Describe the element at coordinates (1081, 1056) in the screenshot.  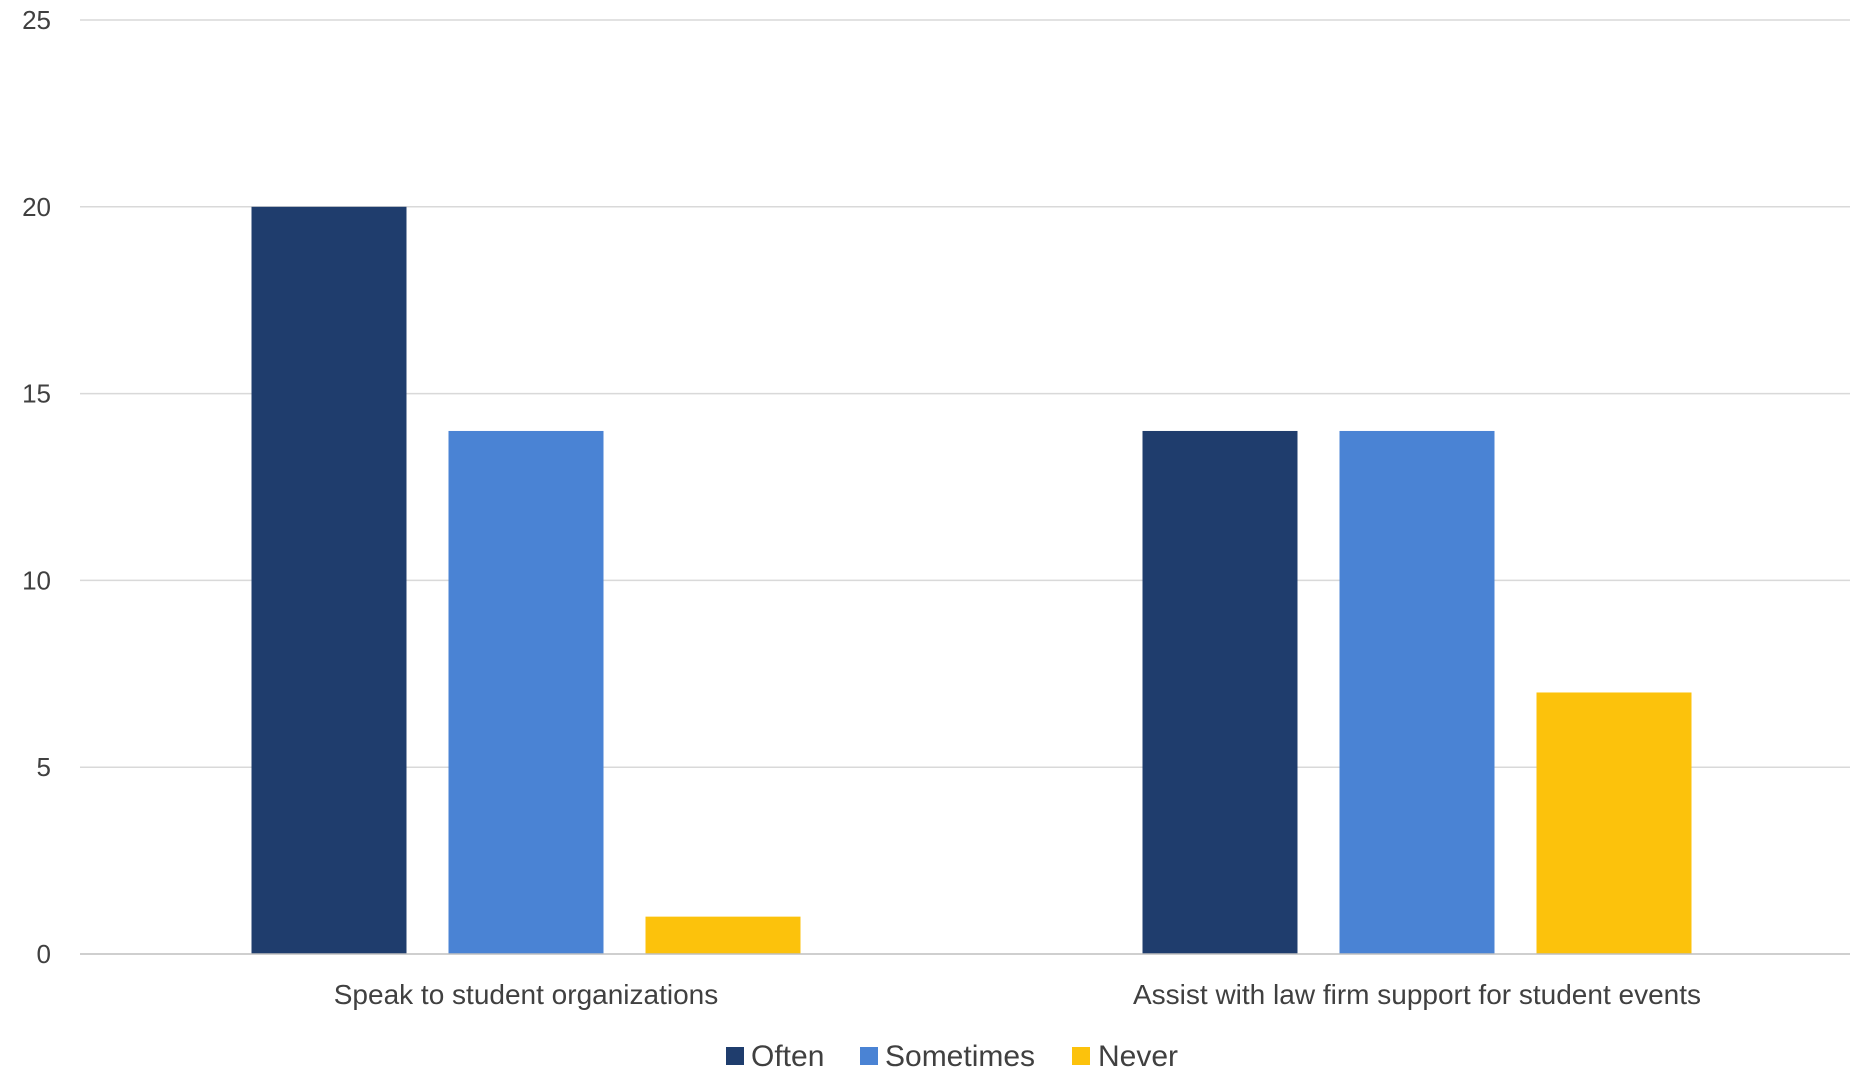
I see `legend-swatch-never` at that location.